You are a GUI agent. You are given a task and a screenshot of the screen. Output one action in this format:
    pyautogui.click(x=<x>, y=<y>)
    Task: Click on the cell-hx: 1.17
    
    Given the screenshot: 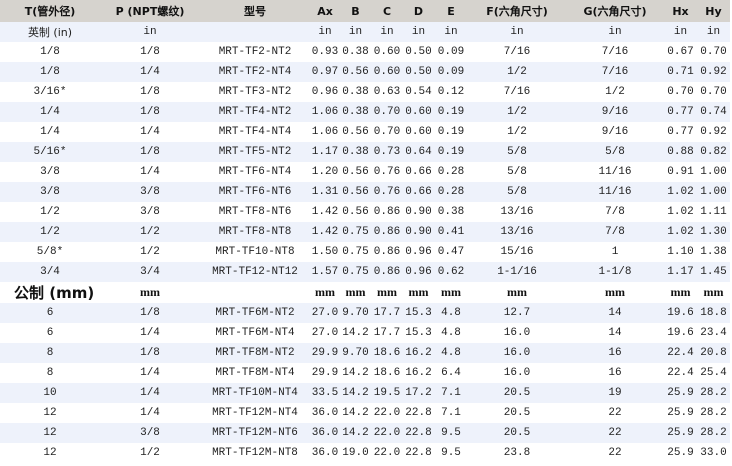 What is the action you would take?
    pyautogui.click(x=680, y=272)
    